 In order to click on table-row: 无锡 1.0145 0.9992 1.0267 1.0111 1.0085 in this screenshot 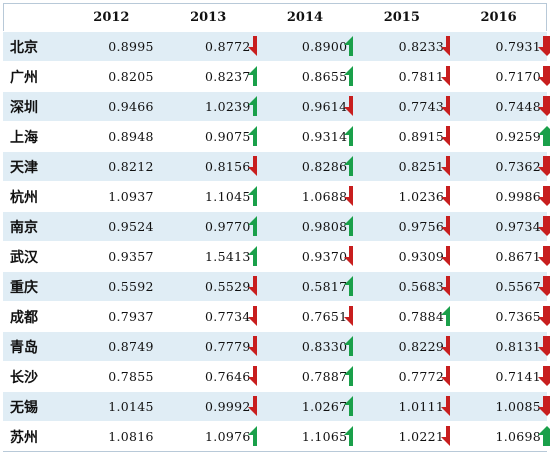, I will do `click(276, 406)`.